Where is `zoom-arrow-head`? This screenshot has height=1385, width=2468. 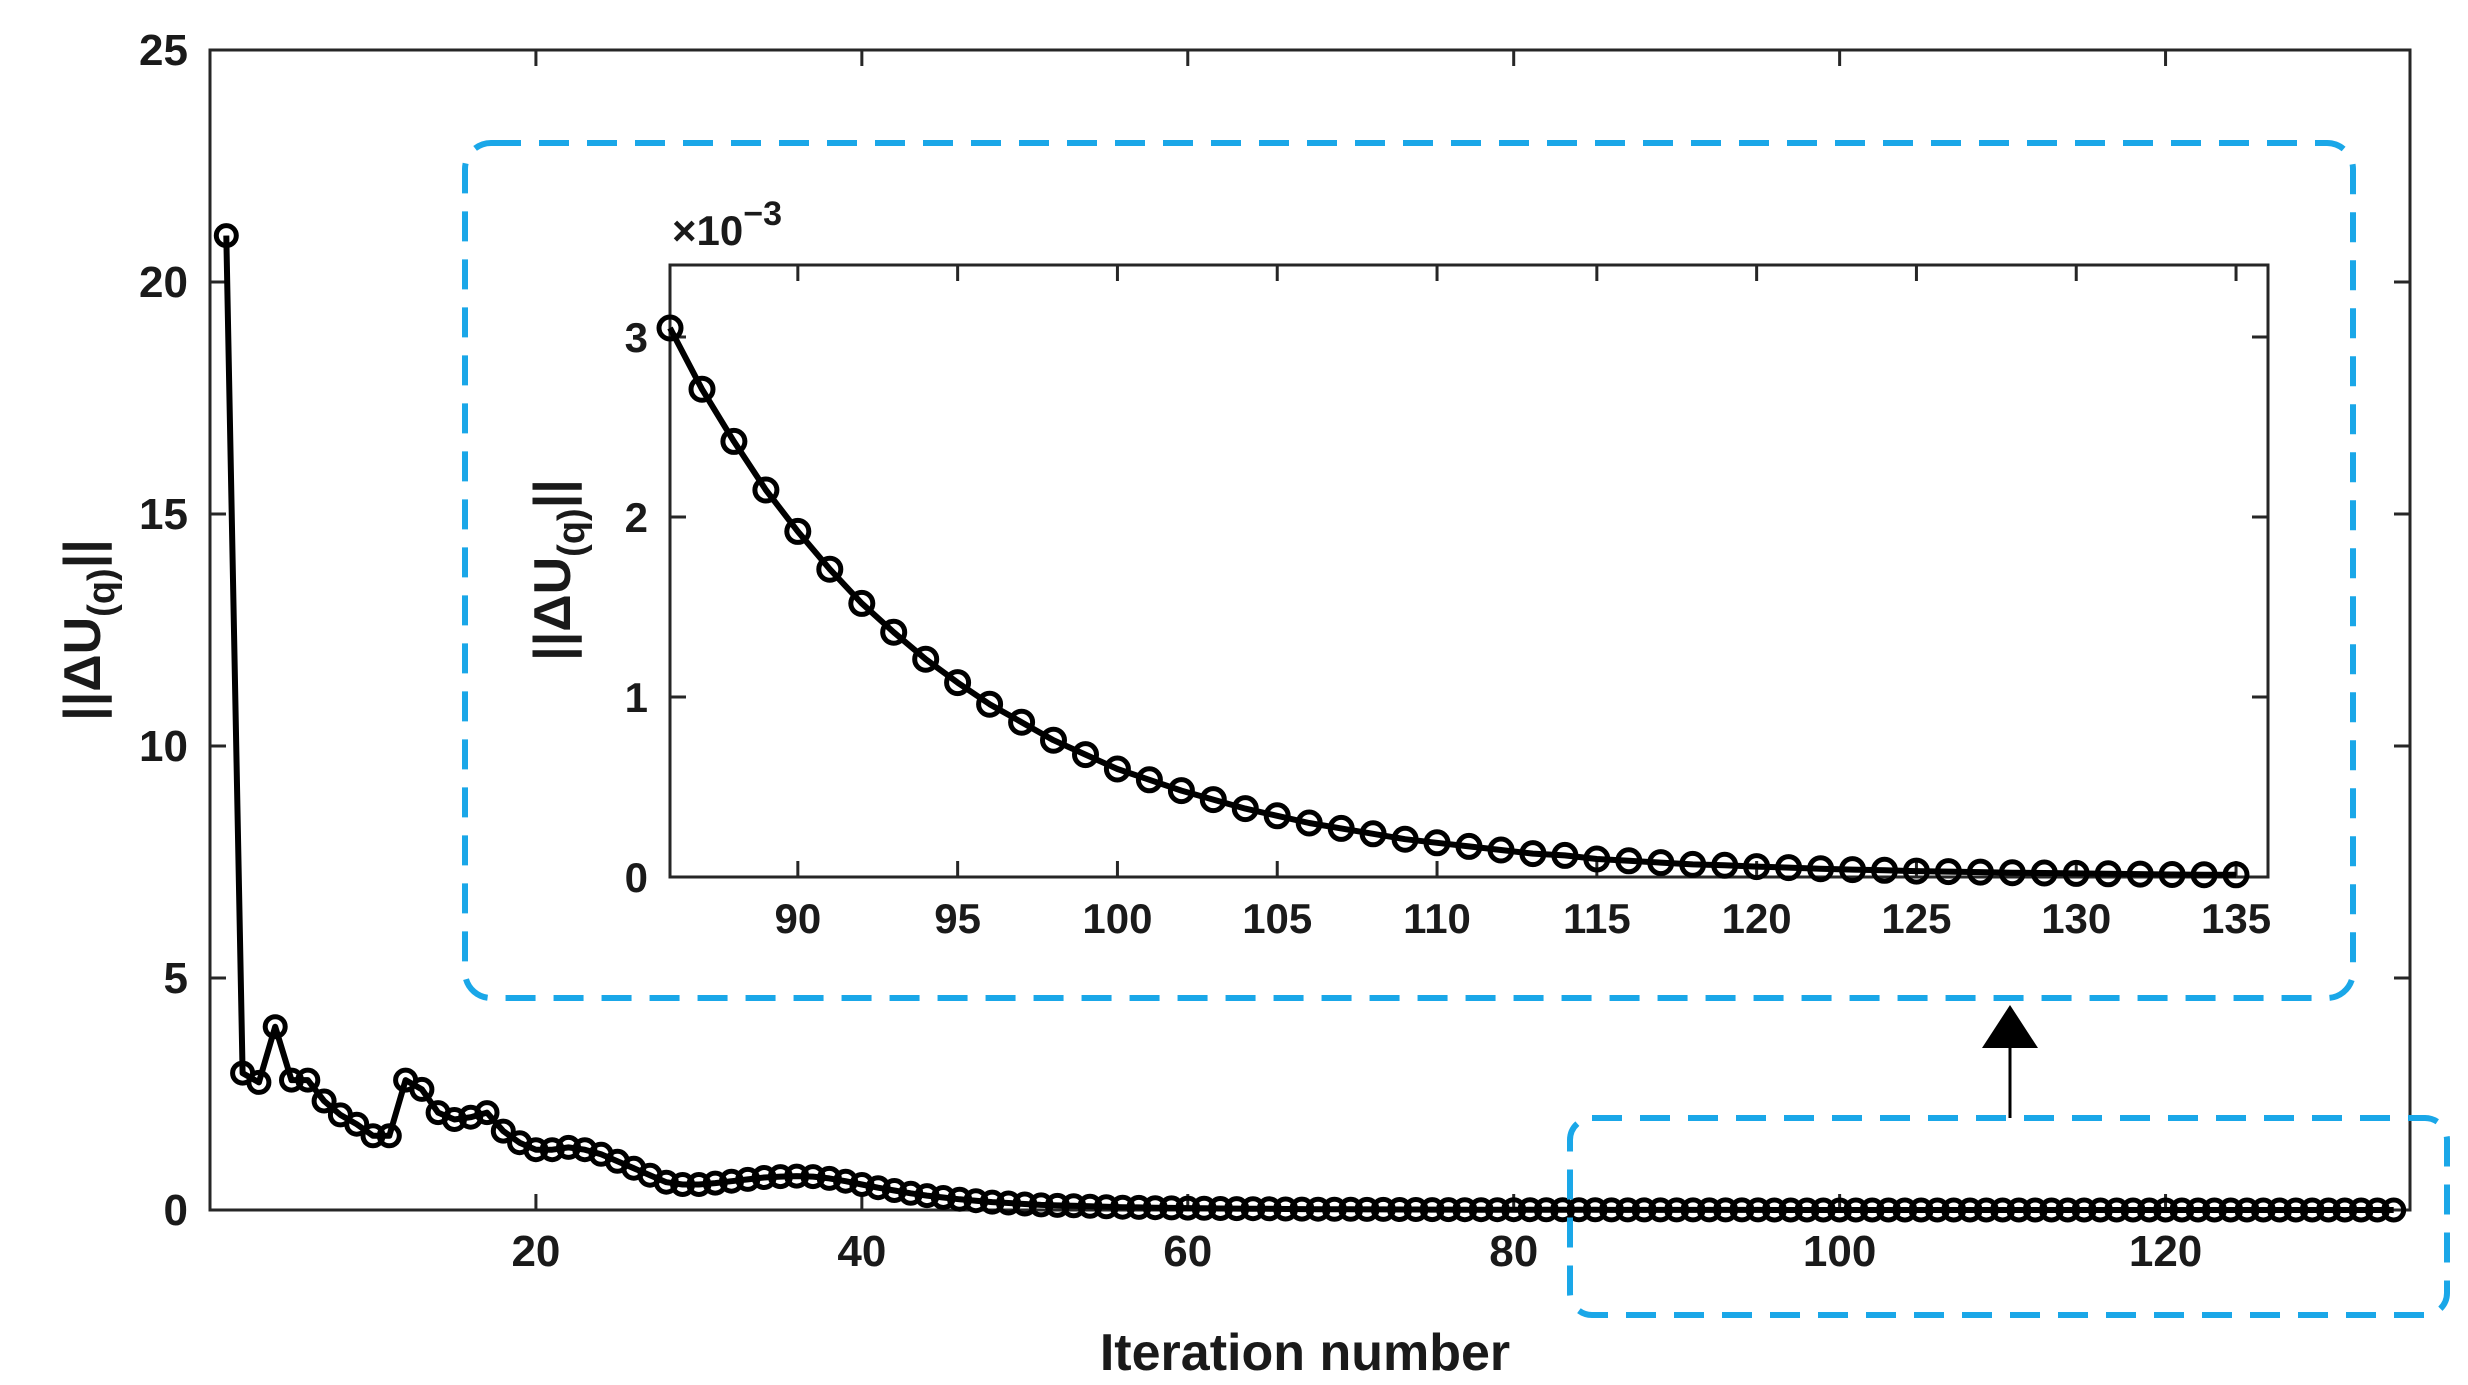
zoom-arrow-head is located at coordinates (2010, 1026).